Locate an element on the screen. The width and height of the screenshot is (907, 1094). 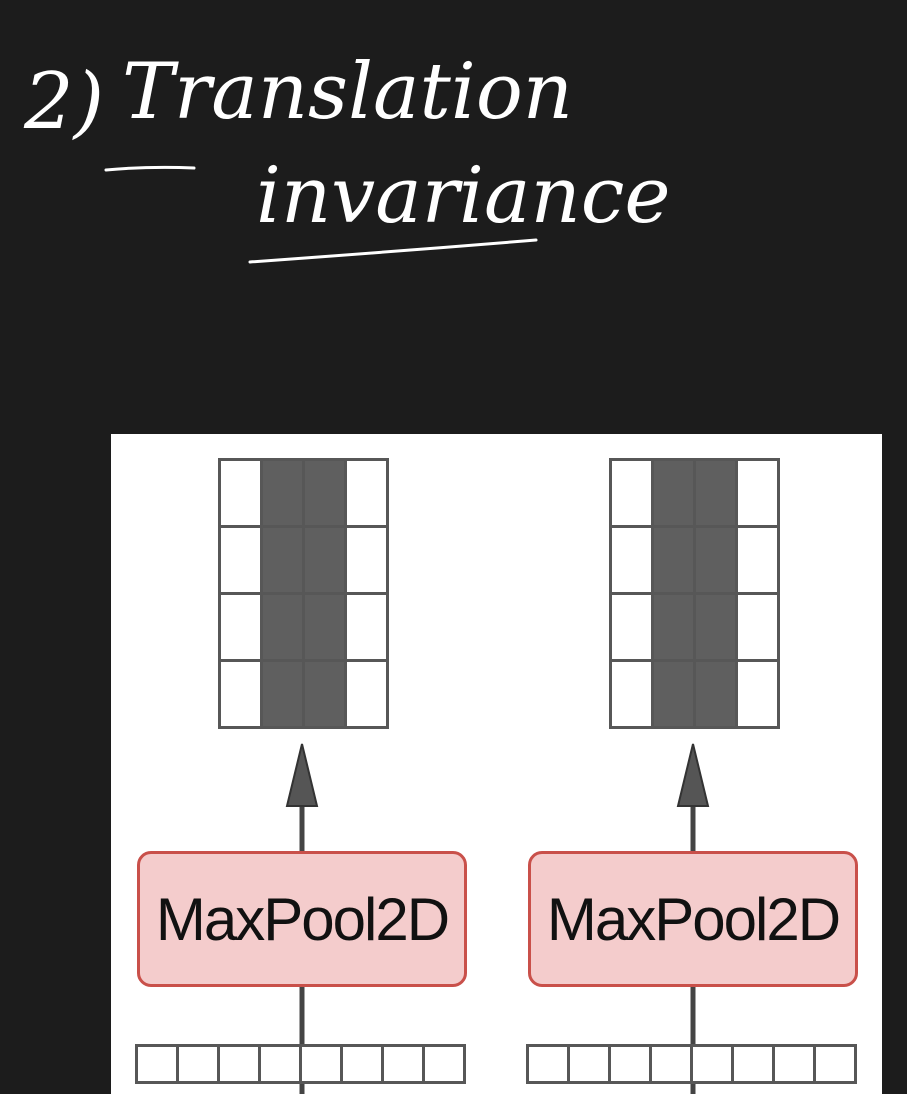
output-grid-right is located at coordinates (694, 593).